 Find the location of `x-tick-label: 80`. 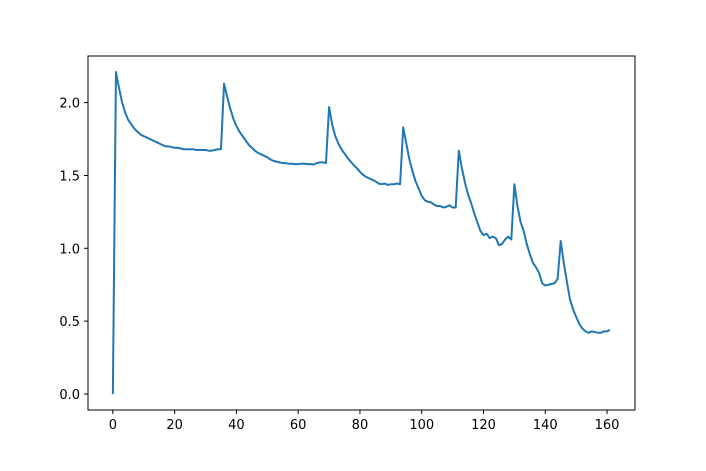

x-tick-label: 80 is located at coordinates (360, 425).